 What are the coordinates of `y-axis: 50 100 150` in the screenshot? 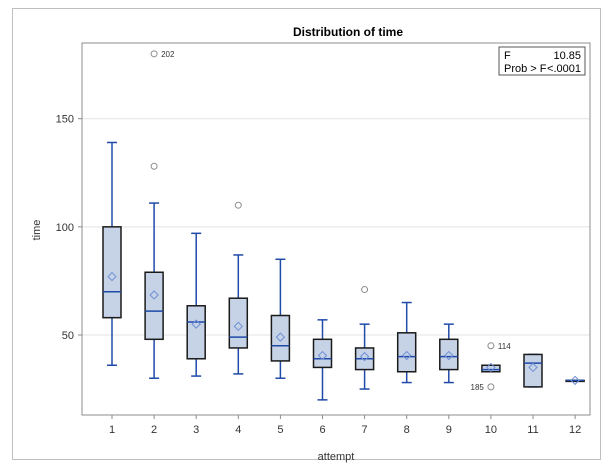 It's located at (69, 228).